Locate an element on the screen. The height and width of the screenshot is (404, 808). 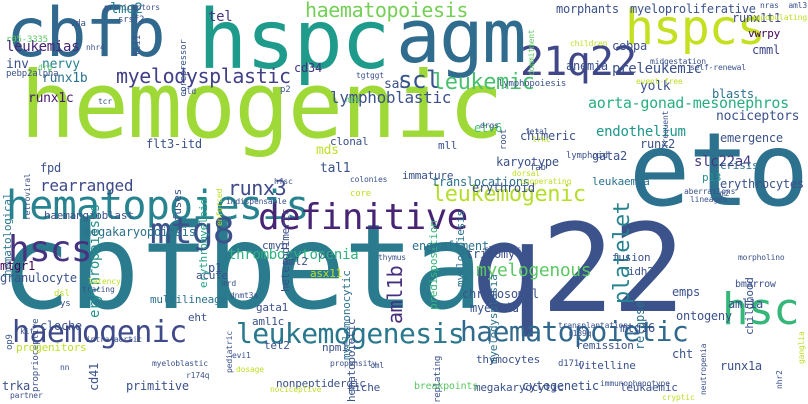
cloud-word: neutropenia is located at coordinates (703, 369).